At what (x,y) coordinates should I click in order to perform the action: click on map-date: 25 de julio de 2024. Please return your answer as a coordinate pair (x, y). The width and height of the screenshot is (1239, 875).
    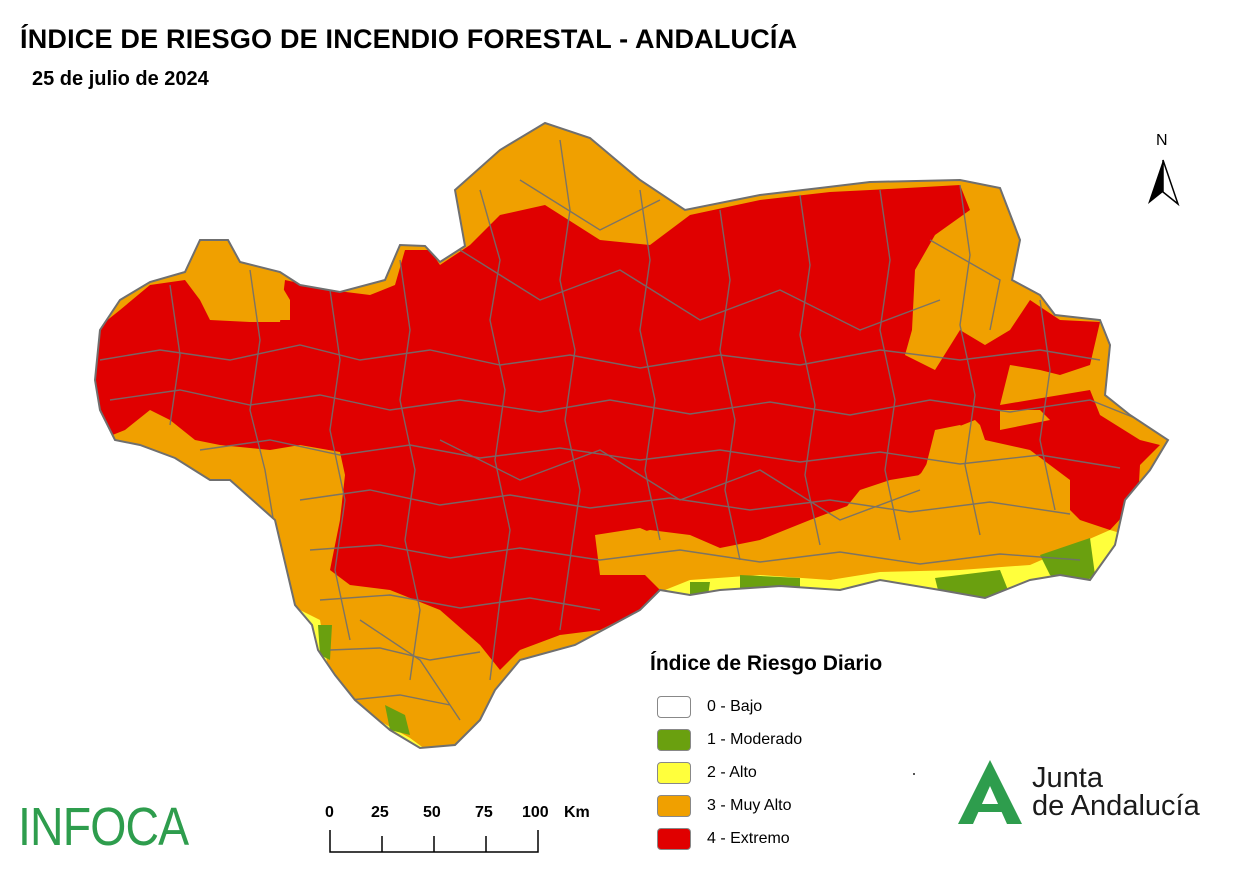
    Looking at the image, I should click on (120, 79).